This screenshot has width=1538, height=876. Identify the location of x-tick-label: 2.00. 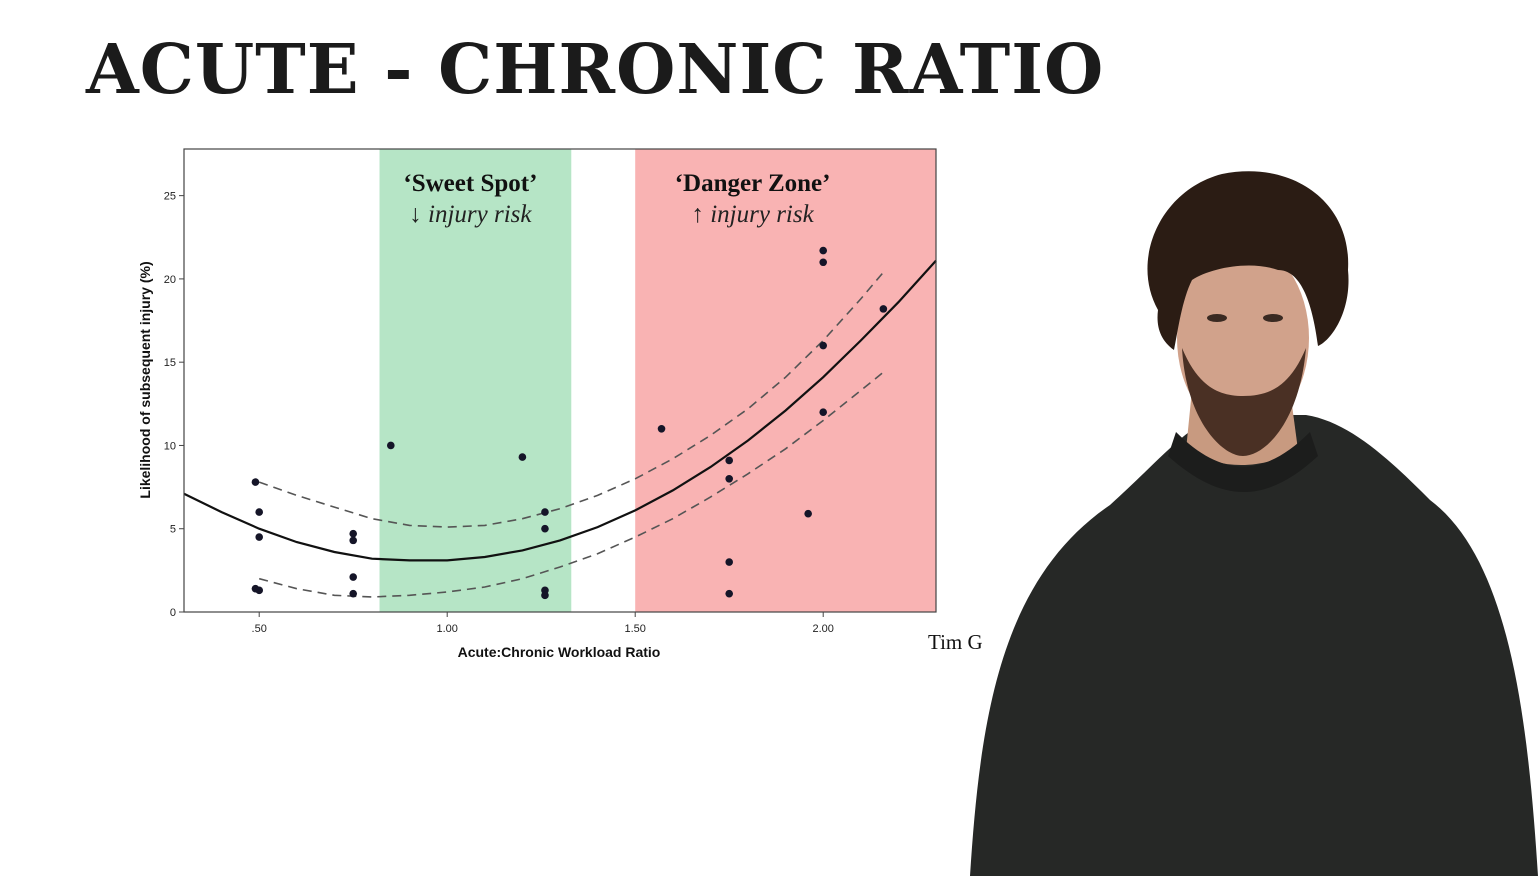
(822, 629).